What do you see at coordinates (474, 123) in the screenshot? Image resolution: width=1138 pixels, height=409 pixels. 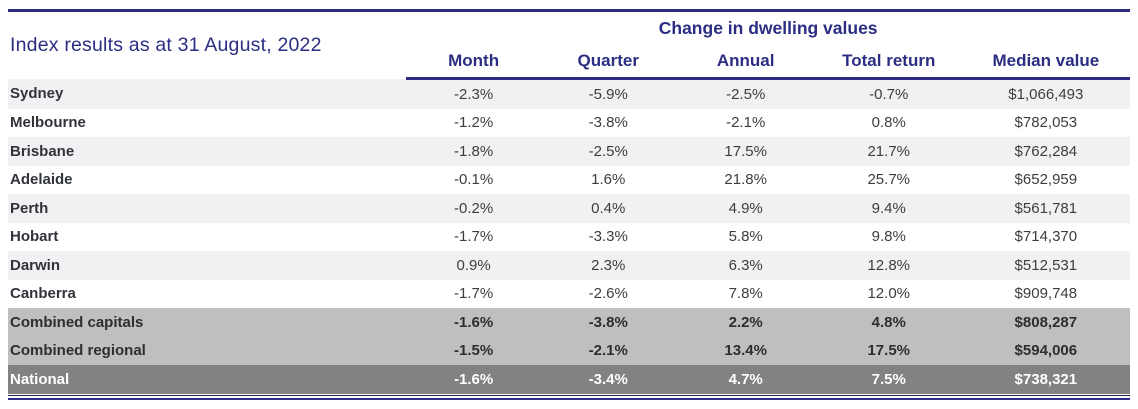 I see `cell-month: -1.2%` at bounding box center [474, 123].